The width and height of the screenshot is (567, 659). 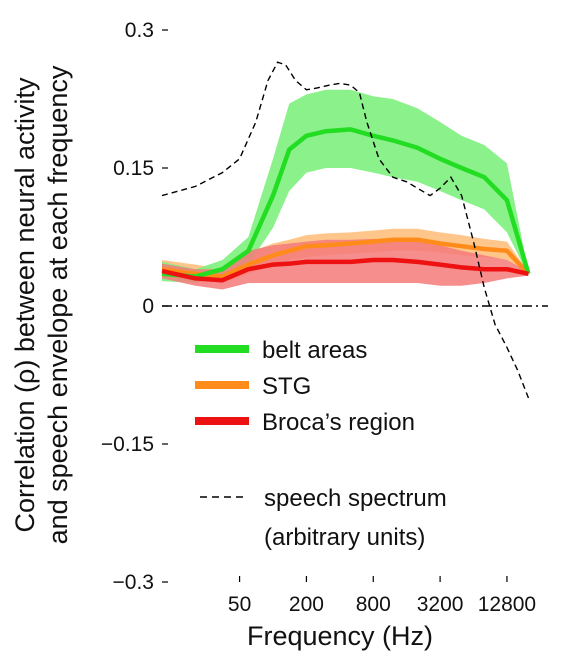 What do you see at coordinates (338, 422) in the screenshot?
I see `legend-label-brocas-region: Broca’s region` at bounding box center [338, 422].